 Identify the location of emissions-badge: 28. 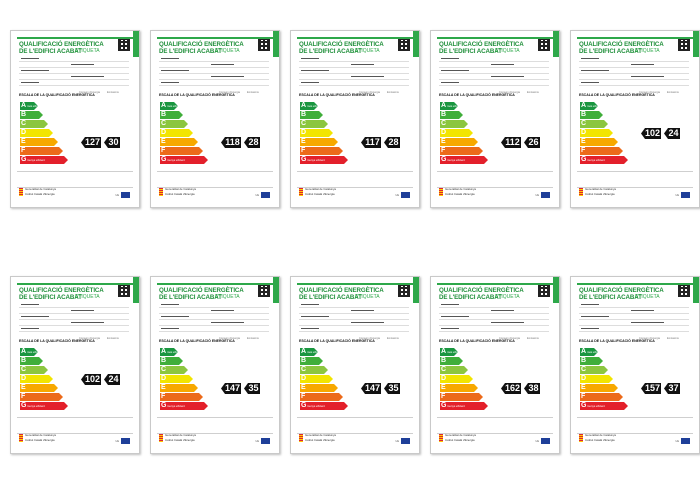
(392, 142).